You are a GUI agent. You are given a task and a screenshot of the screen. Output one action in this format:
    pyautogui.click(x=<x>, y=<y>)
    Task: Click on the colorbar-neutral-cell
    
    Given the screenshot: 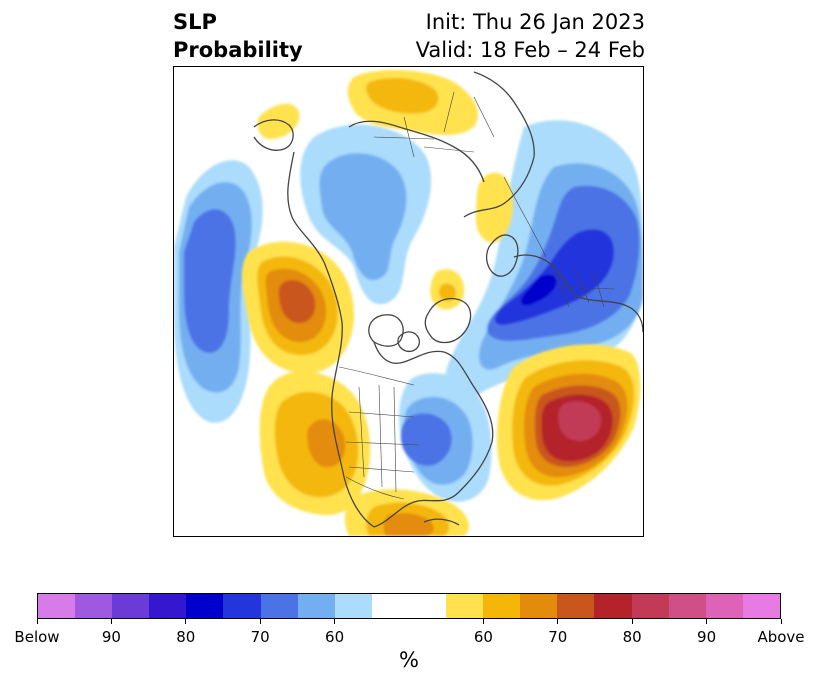 What is the action you would take?
    pyautogui.click(x=409, y=606)
    